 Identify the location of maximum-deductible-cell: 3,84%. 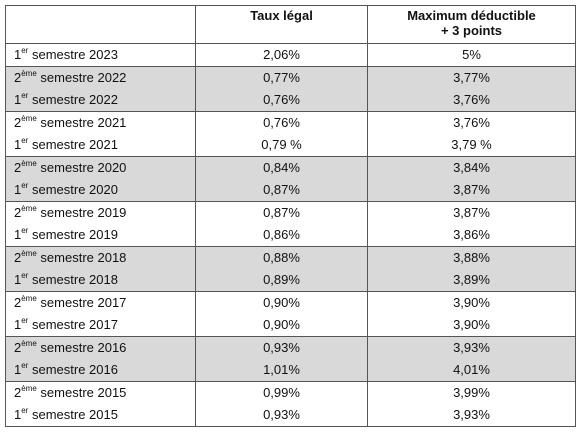
(471, 167).